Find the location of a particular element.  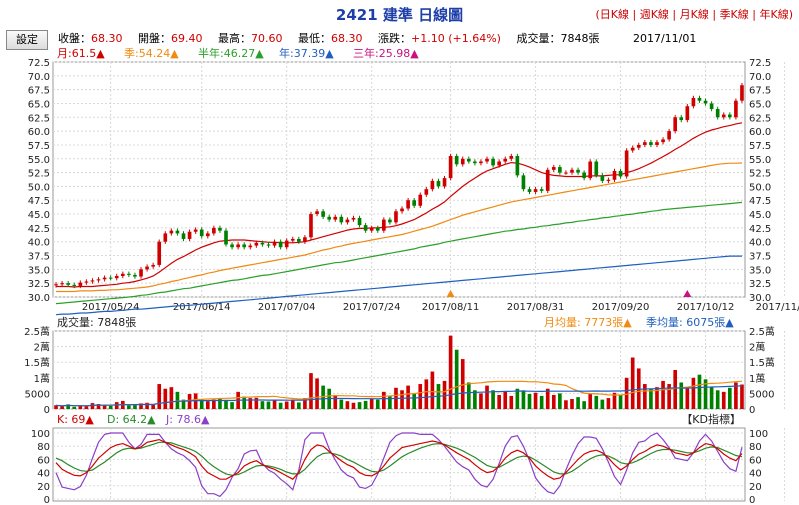

date-tick-label: 2017/08/31 is located at coordinates (536, 307).